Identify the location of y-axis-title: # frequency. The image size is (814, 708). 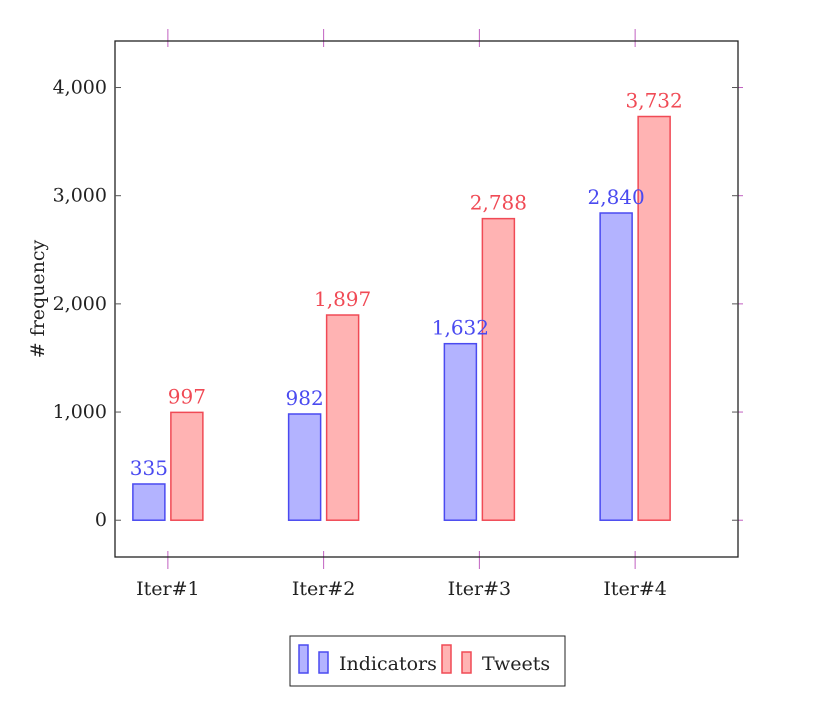
(38, 298).